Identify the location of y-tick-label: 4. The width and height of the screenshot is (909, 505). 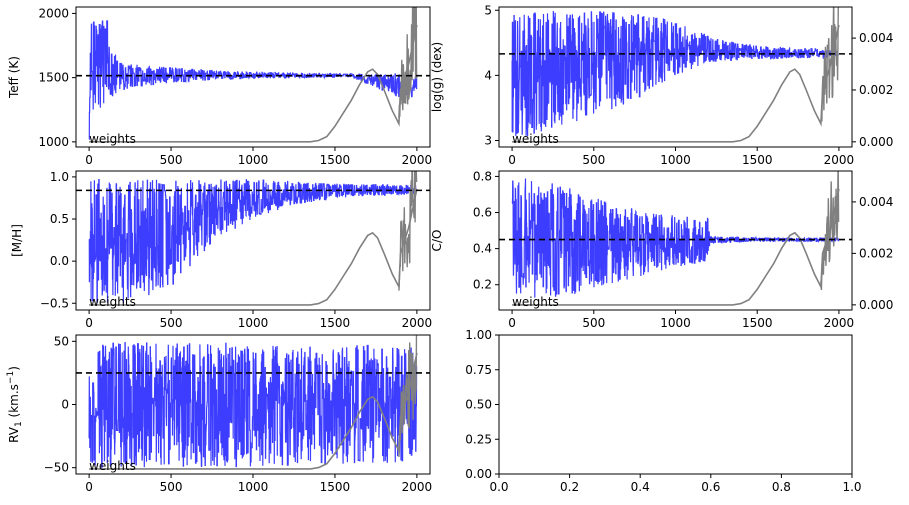
(488, 75).